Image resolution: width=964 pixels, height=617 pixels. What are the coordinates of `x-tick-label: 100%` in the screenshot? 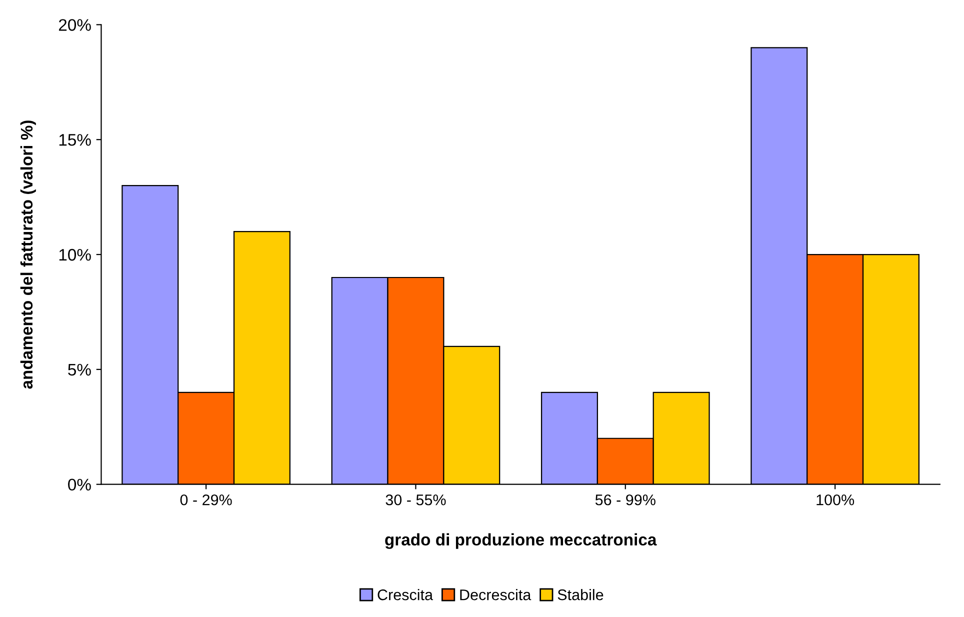 It's located at (835, 500).